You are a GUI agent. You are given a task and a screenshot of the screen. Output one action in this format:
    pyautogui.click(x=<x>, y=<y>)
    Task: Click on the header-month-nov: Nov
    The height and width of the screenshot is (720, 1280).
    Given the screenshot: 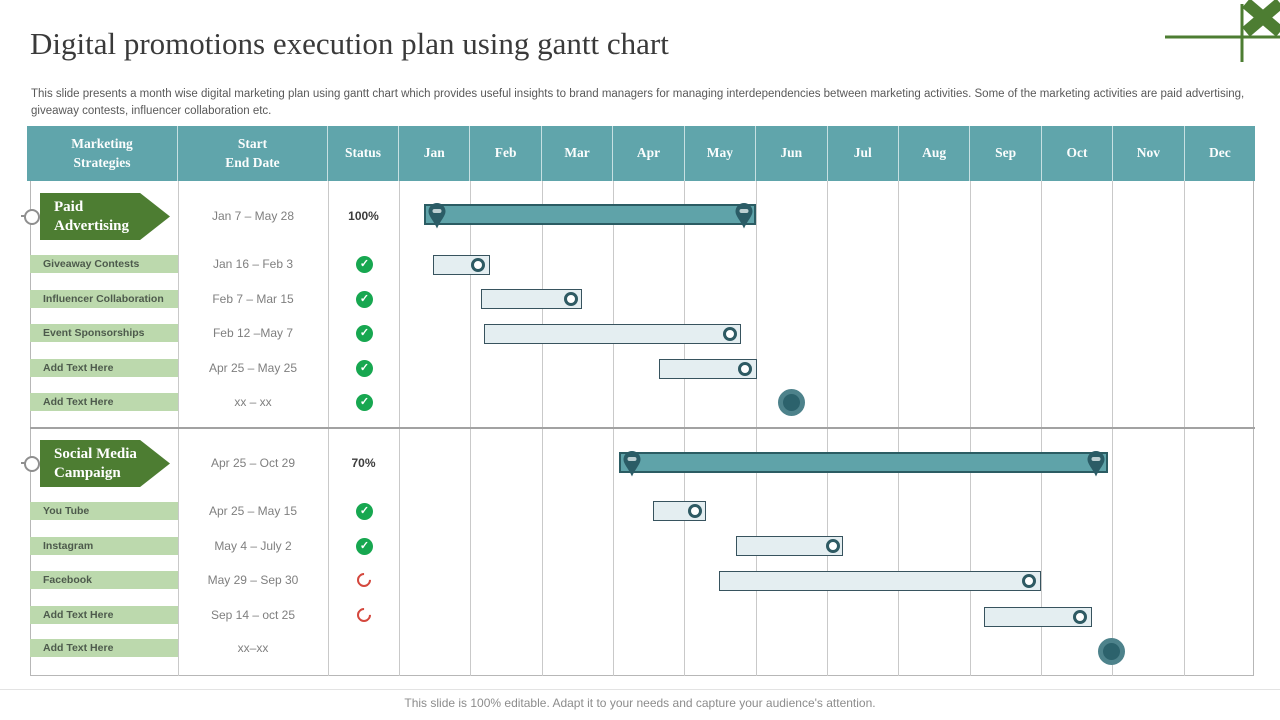 What is the action you would take?
    pyautogui.click(x=1149, y=153)
    